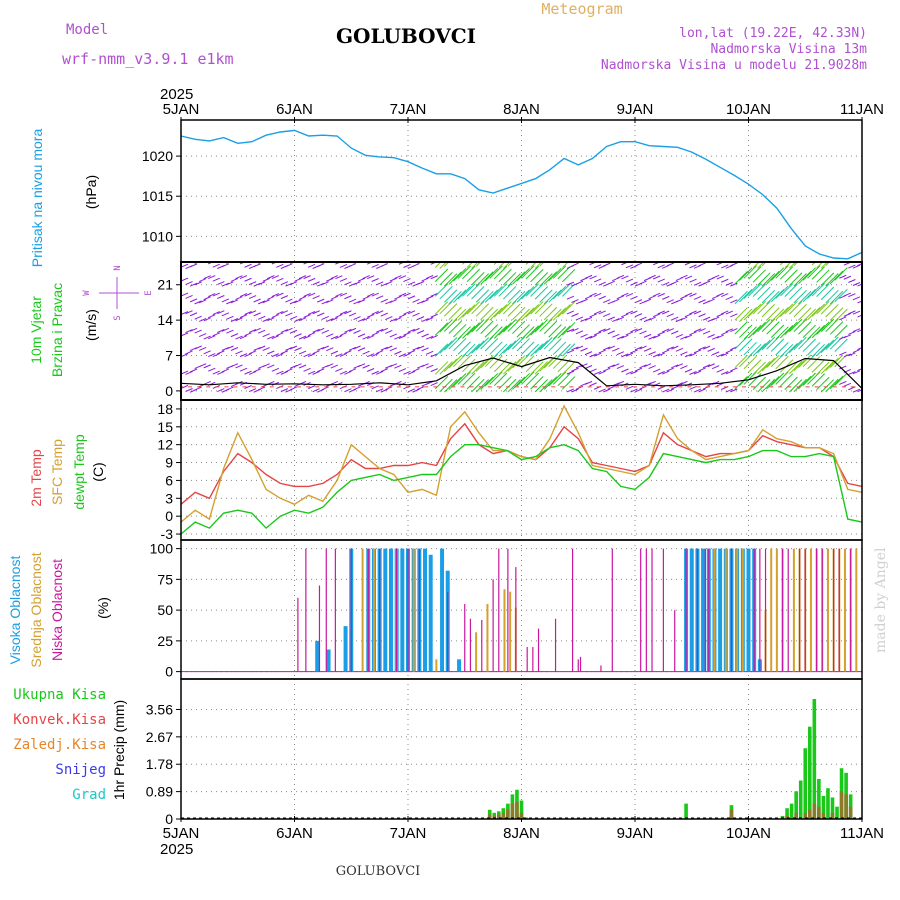 This screenshot has height=900, width=900. Describe the element at coordinates (165, 610) in the screenshot. I see `ytick-label-3-2: 50` at that location.